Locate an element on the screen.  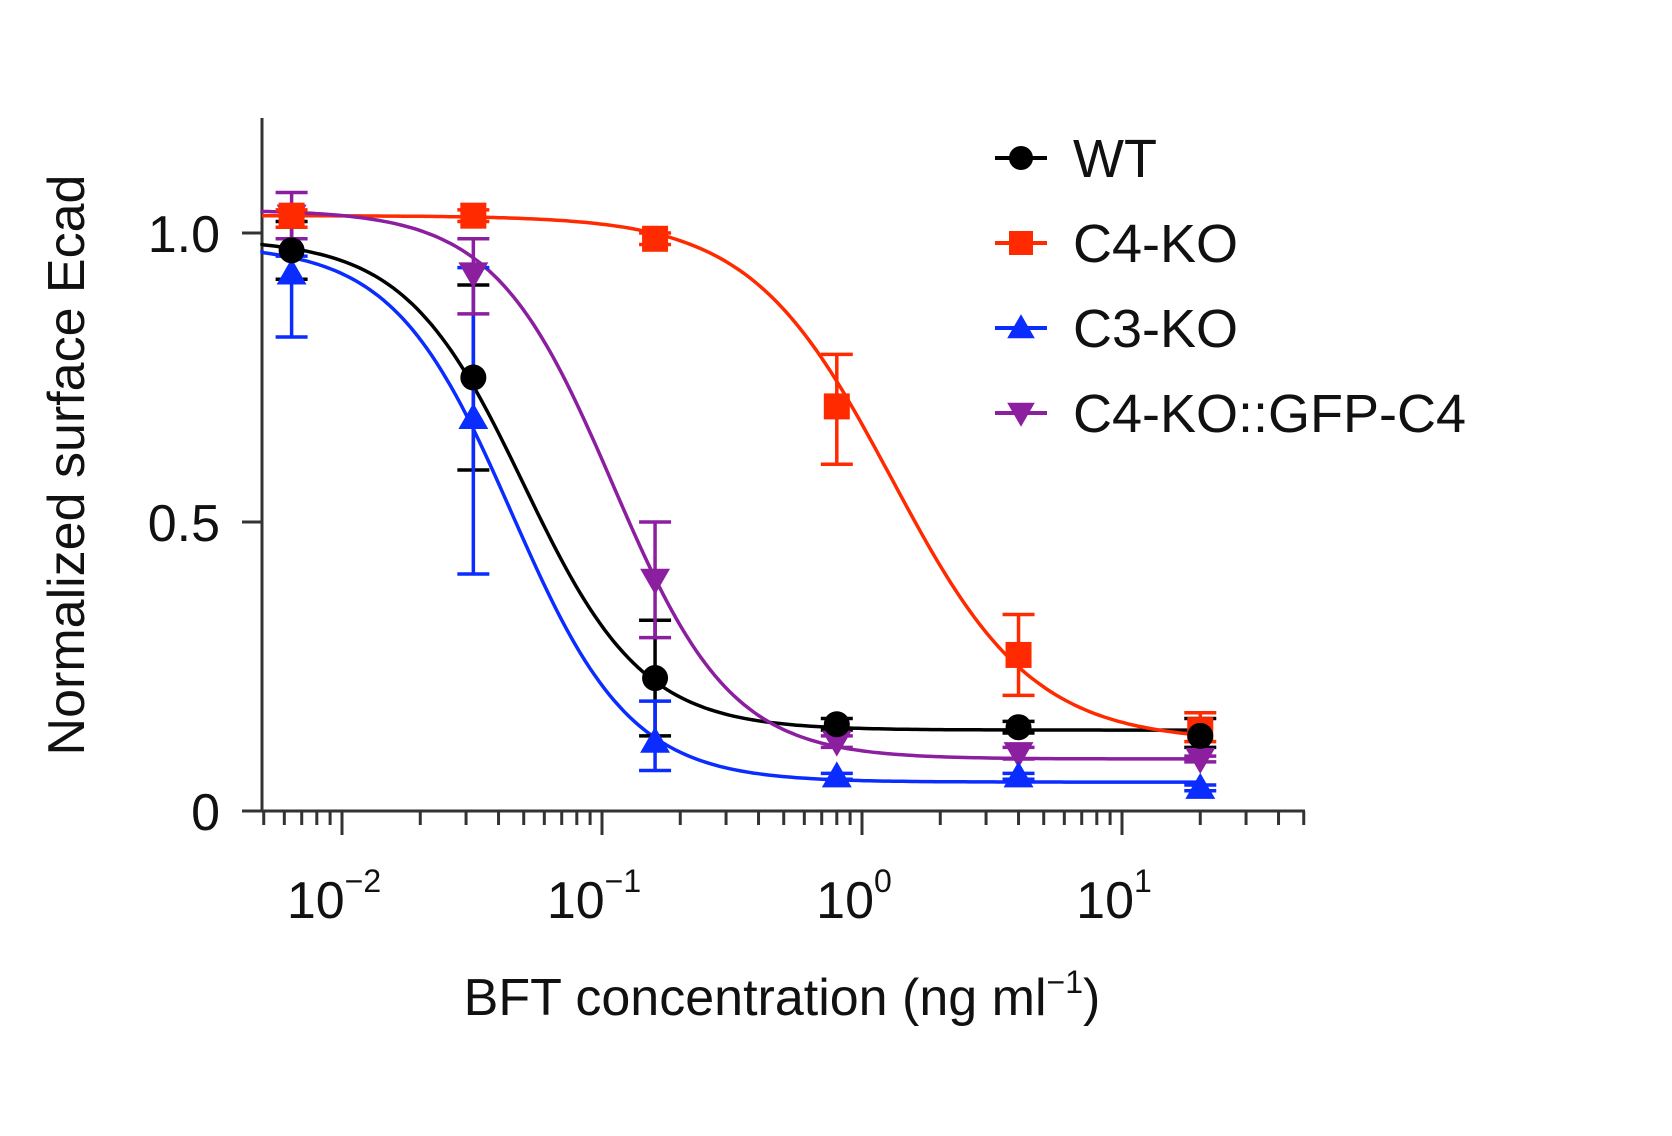
y-axis: 0 0.5 1.0 is located at coordinates (206, 480).